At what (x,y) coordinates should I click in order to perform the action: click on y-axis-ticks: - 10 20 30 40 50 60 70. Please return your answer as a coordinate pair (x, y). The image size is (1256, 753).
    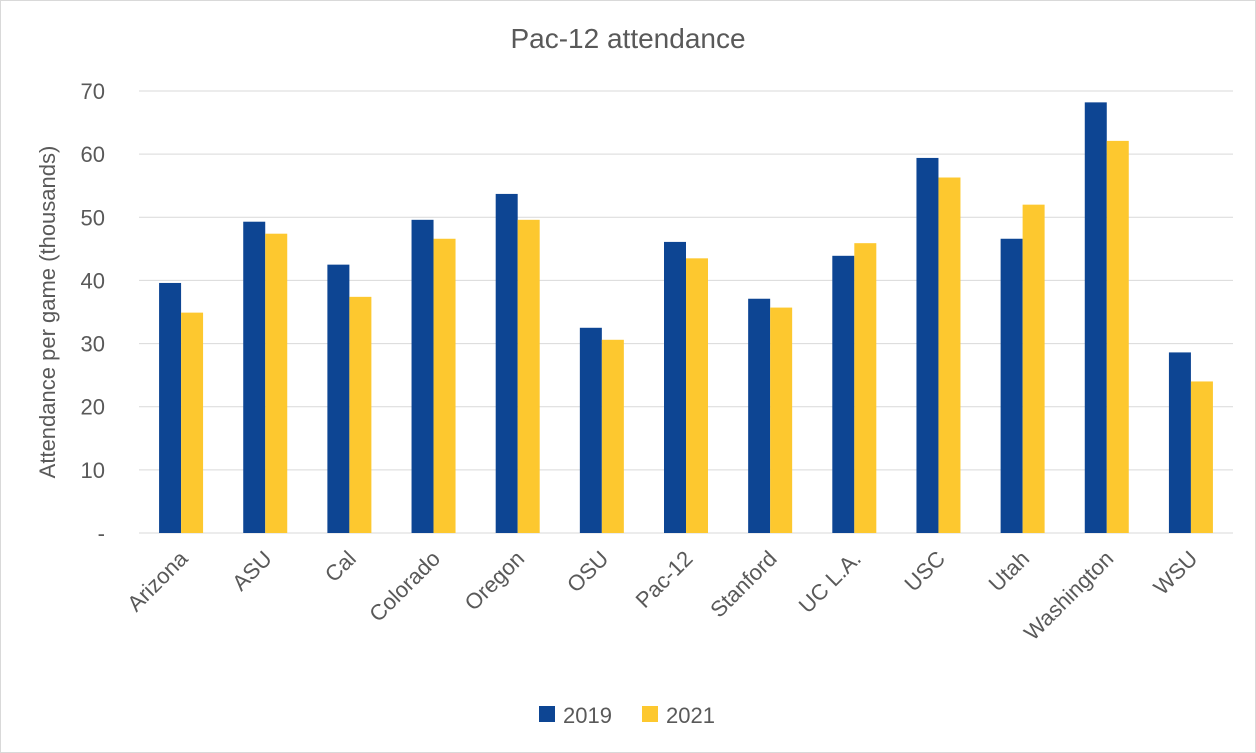
    Looking at the image, I should click on (93, 312).